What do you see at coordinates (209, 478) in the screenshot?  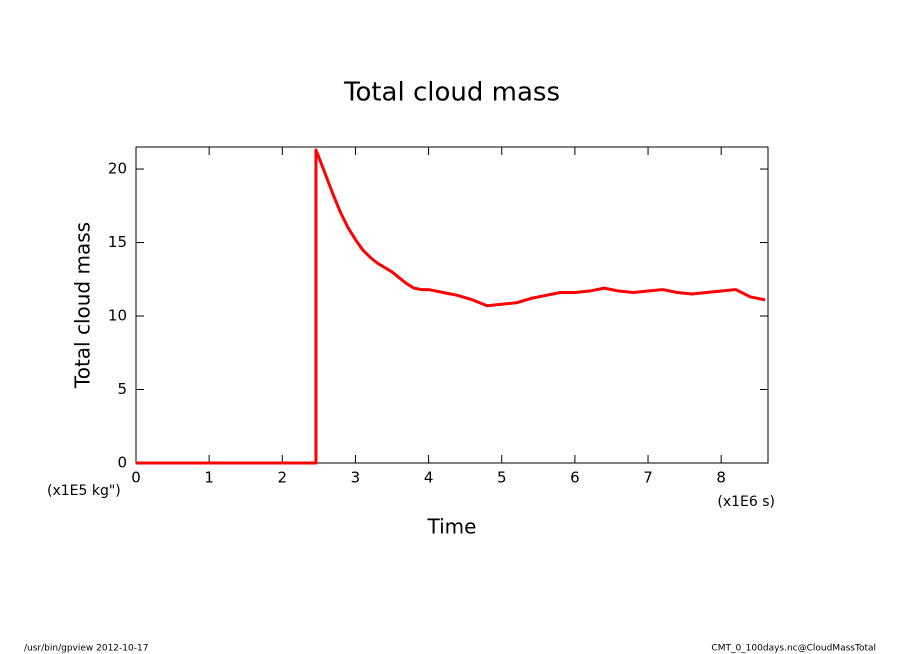 I see `x-tick-label: 1` at bounding box center [209, 478].